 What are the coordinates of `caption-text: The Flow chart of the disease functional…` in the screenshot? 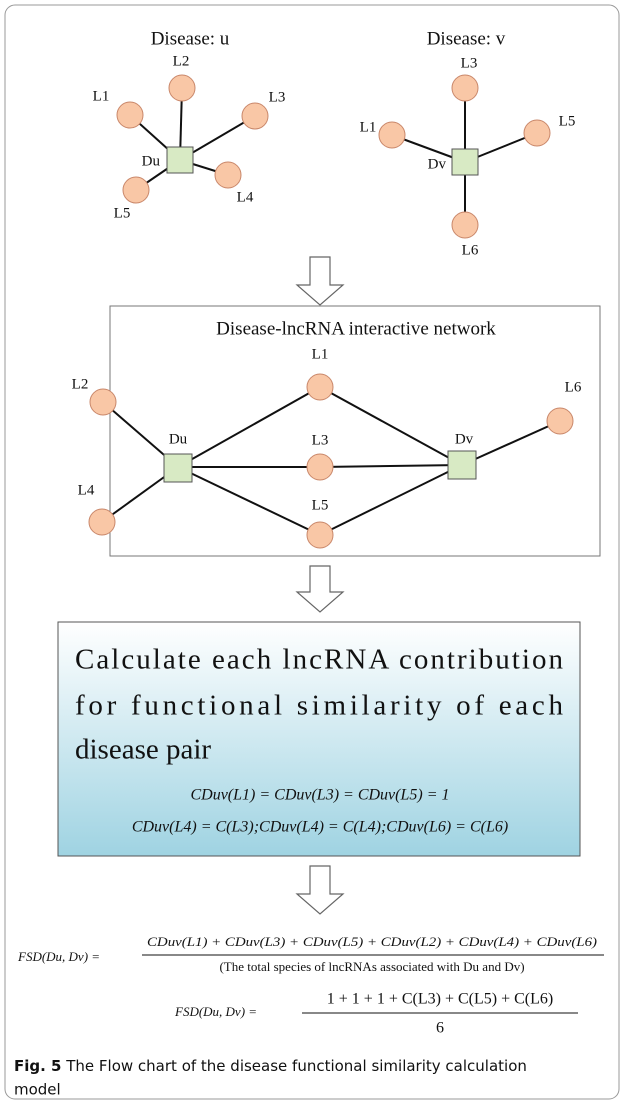 It's located at (293, 1066).